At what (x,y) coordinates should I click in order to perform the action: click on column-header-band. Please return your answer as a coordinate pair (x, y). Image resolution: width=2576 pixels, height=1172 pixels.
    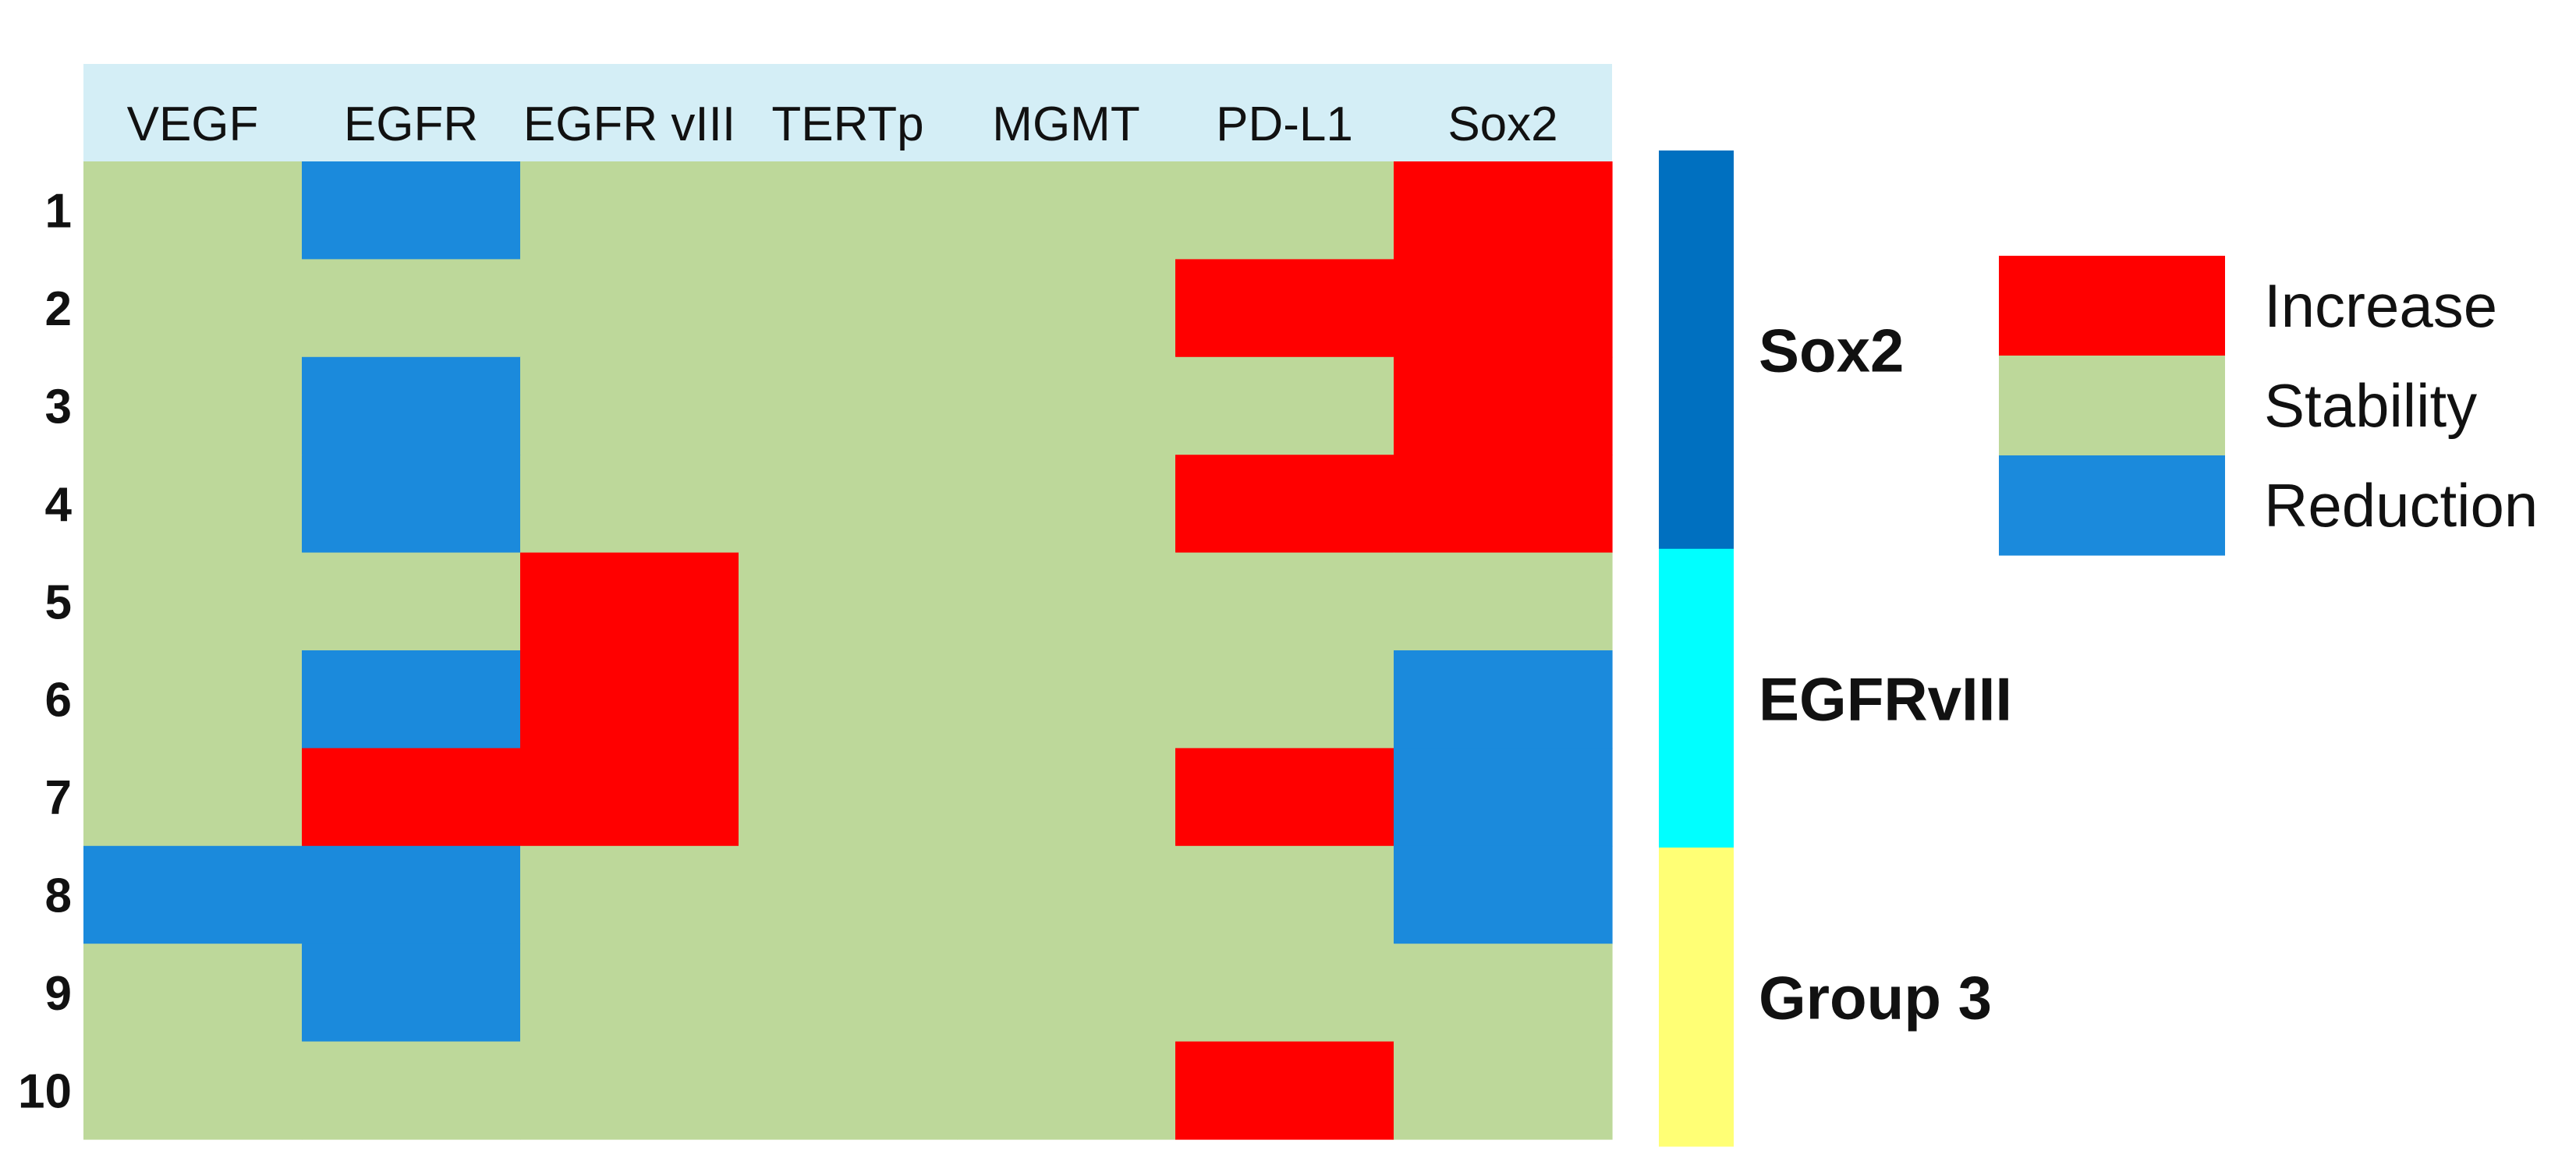
    Looking at the image, I should click on (847, 112).